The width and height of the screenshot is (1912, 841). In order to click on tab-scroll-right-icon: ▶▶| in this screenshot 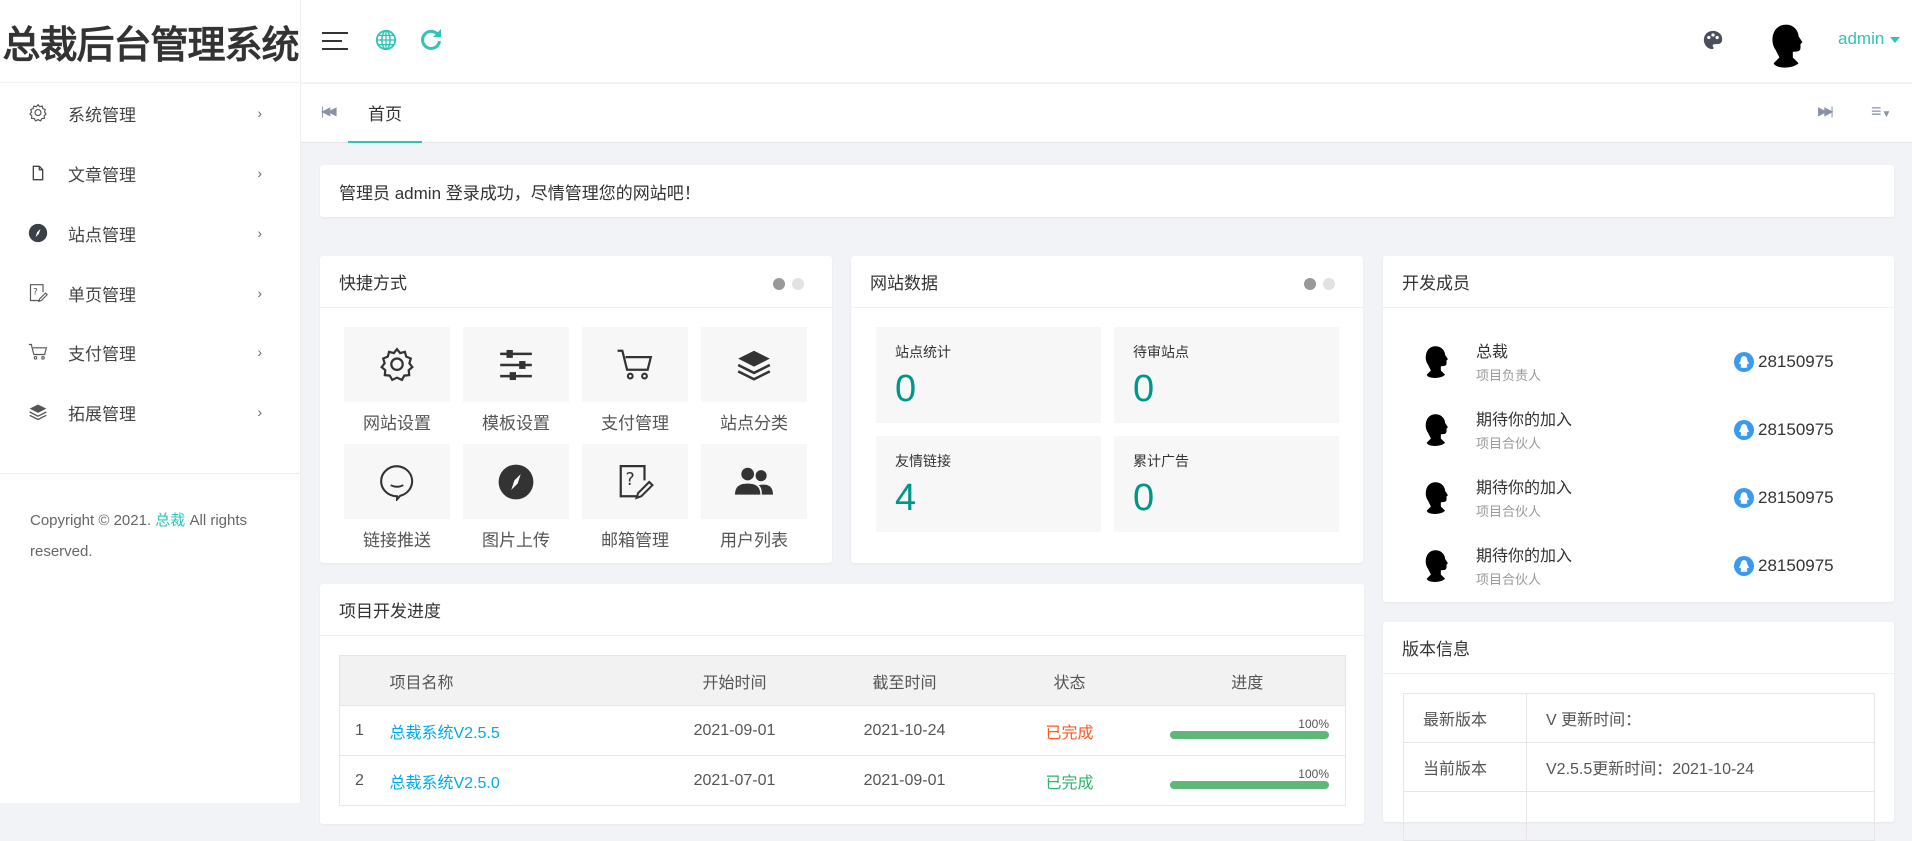, I will do `click(1825, 111)`.